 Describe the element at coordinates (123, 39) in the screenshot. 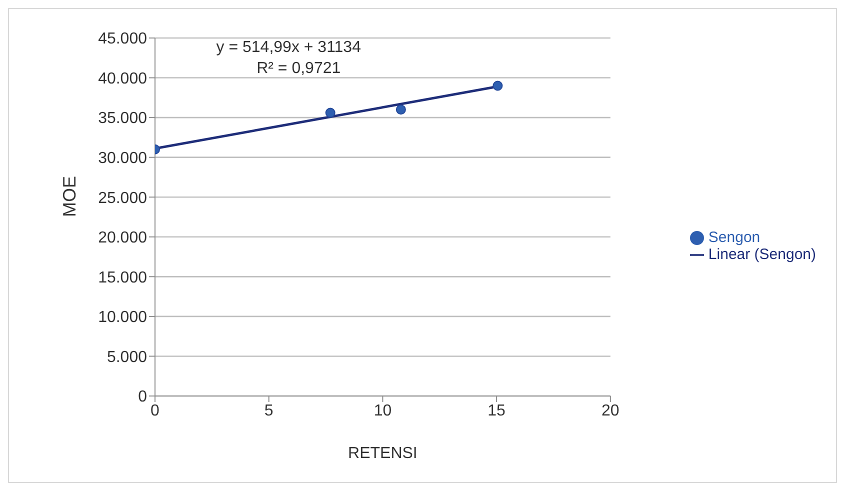

I see `y-tick-label: 45.000` at that location.